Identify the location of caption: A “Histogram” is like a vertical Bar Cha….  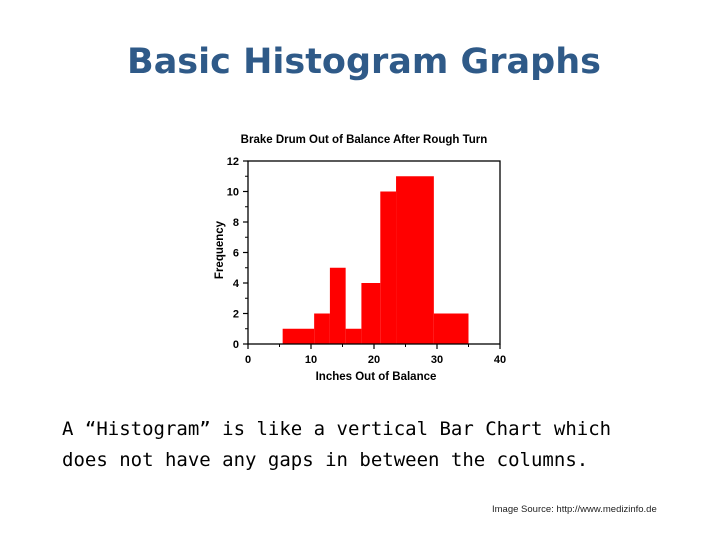
(372, 445).